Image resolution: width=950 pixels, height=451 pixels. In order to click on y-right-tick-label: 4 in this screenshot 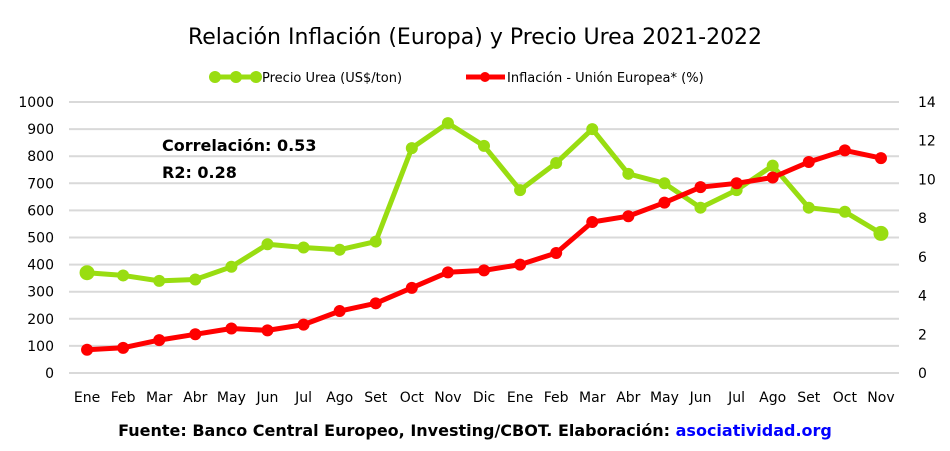, I will do `click(922, 297)`.